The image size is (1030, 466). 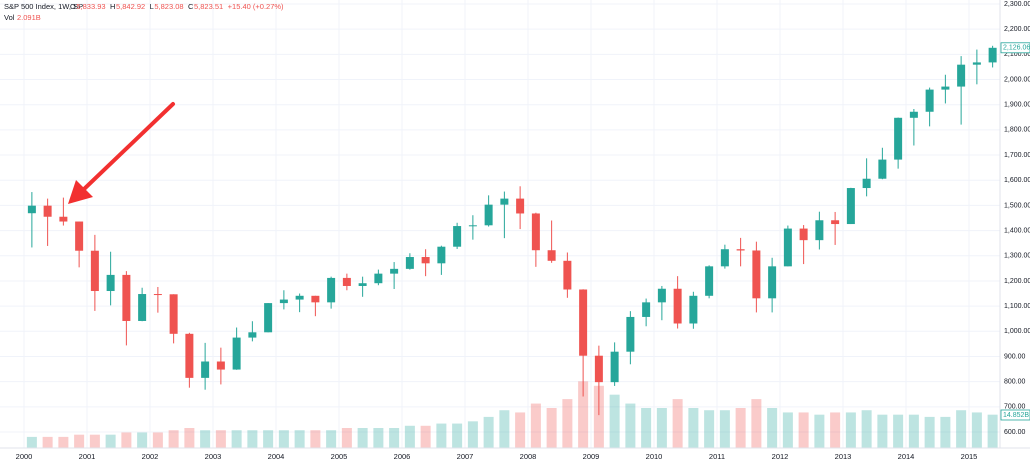 I want to click on annotation-arrow, so click(x=121, y=153).